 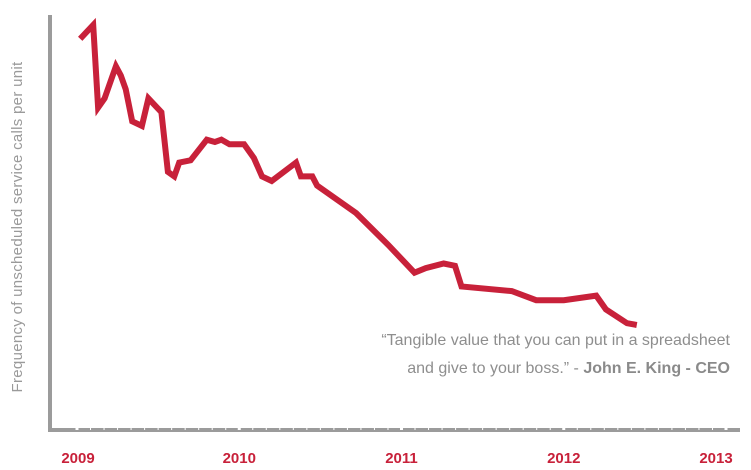 What do you see at coordinates (715, 458) in the screenshot?
I see `x-tick-label-2013: 2013` at bounding box center [715, 458].